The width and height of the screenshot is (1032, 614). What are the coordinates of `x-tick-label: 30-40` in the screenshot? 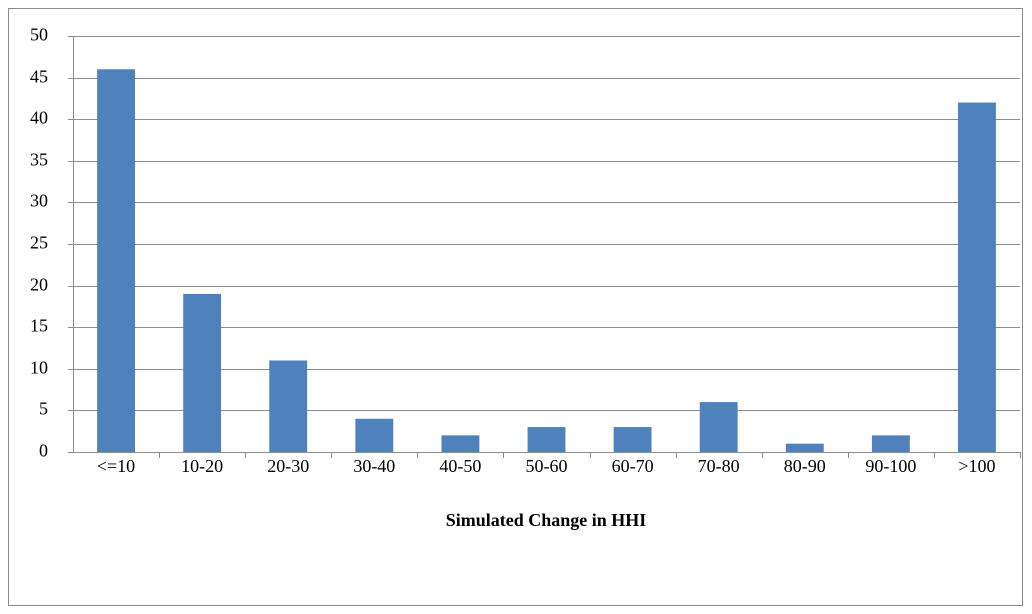 It's located at (374, 466).